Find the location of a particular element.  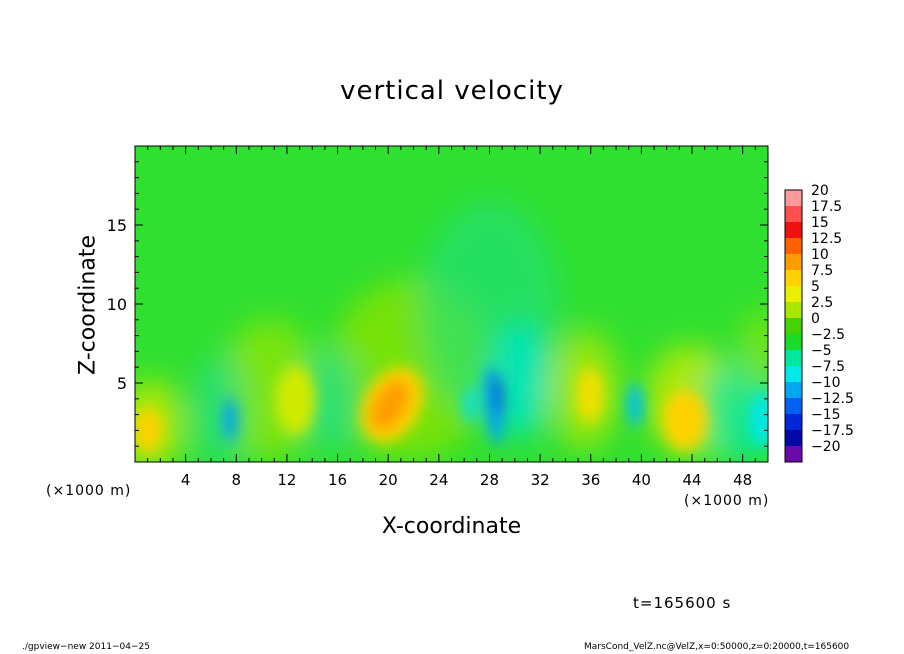

x-tick-label: 48 is located at coordinates (742, 480).